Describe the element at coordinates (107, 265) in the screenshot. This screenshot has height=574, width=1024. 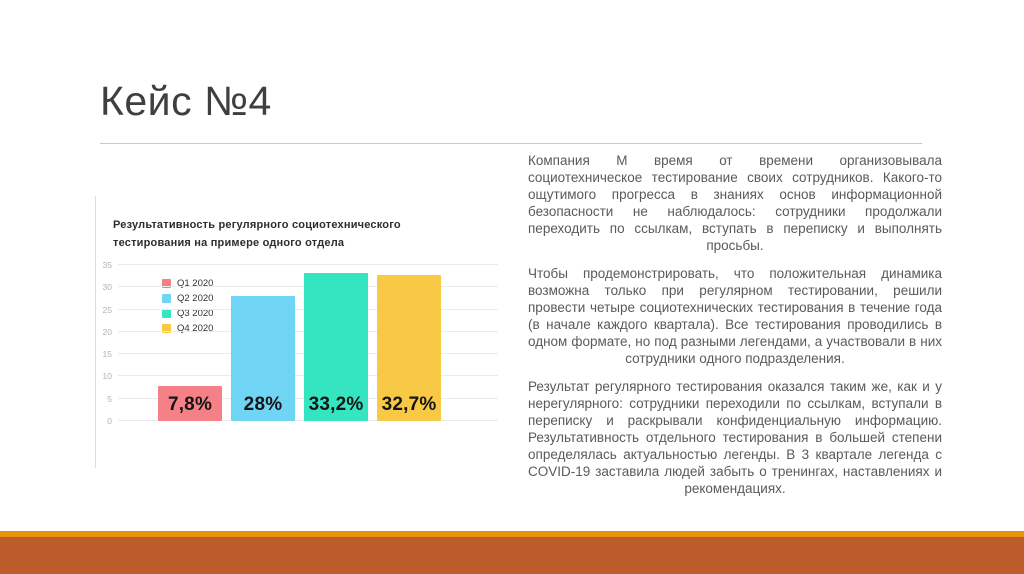
I see `y-tick-label: 35` at that location.